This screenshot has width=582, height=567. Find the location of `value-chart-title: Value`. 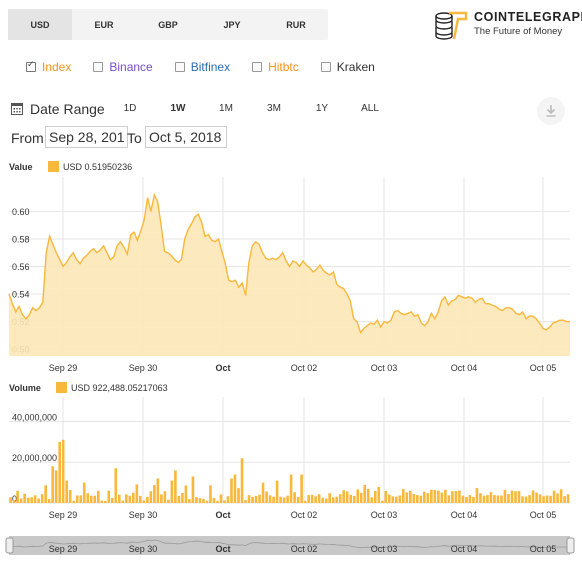

value-chart-title: Value is located at coordinates (21, 167).